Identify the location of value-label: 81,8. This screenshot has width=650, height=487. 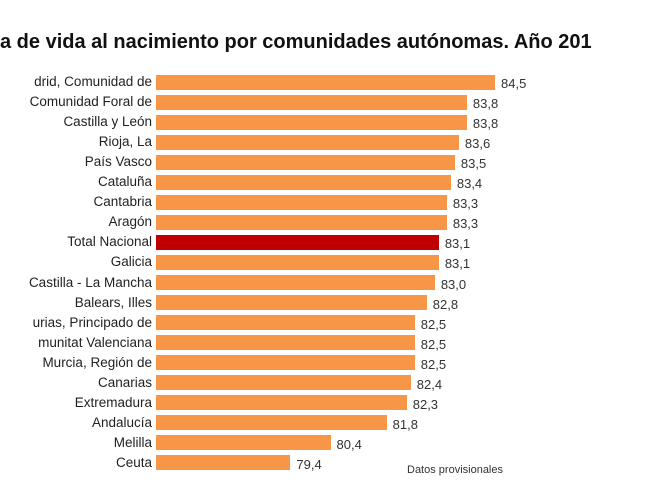
(405, 424).